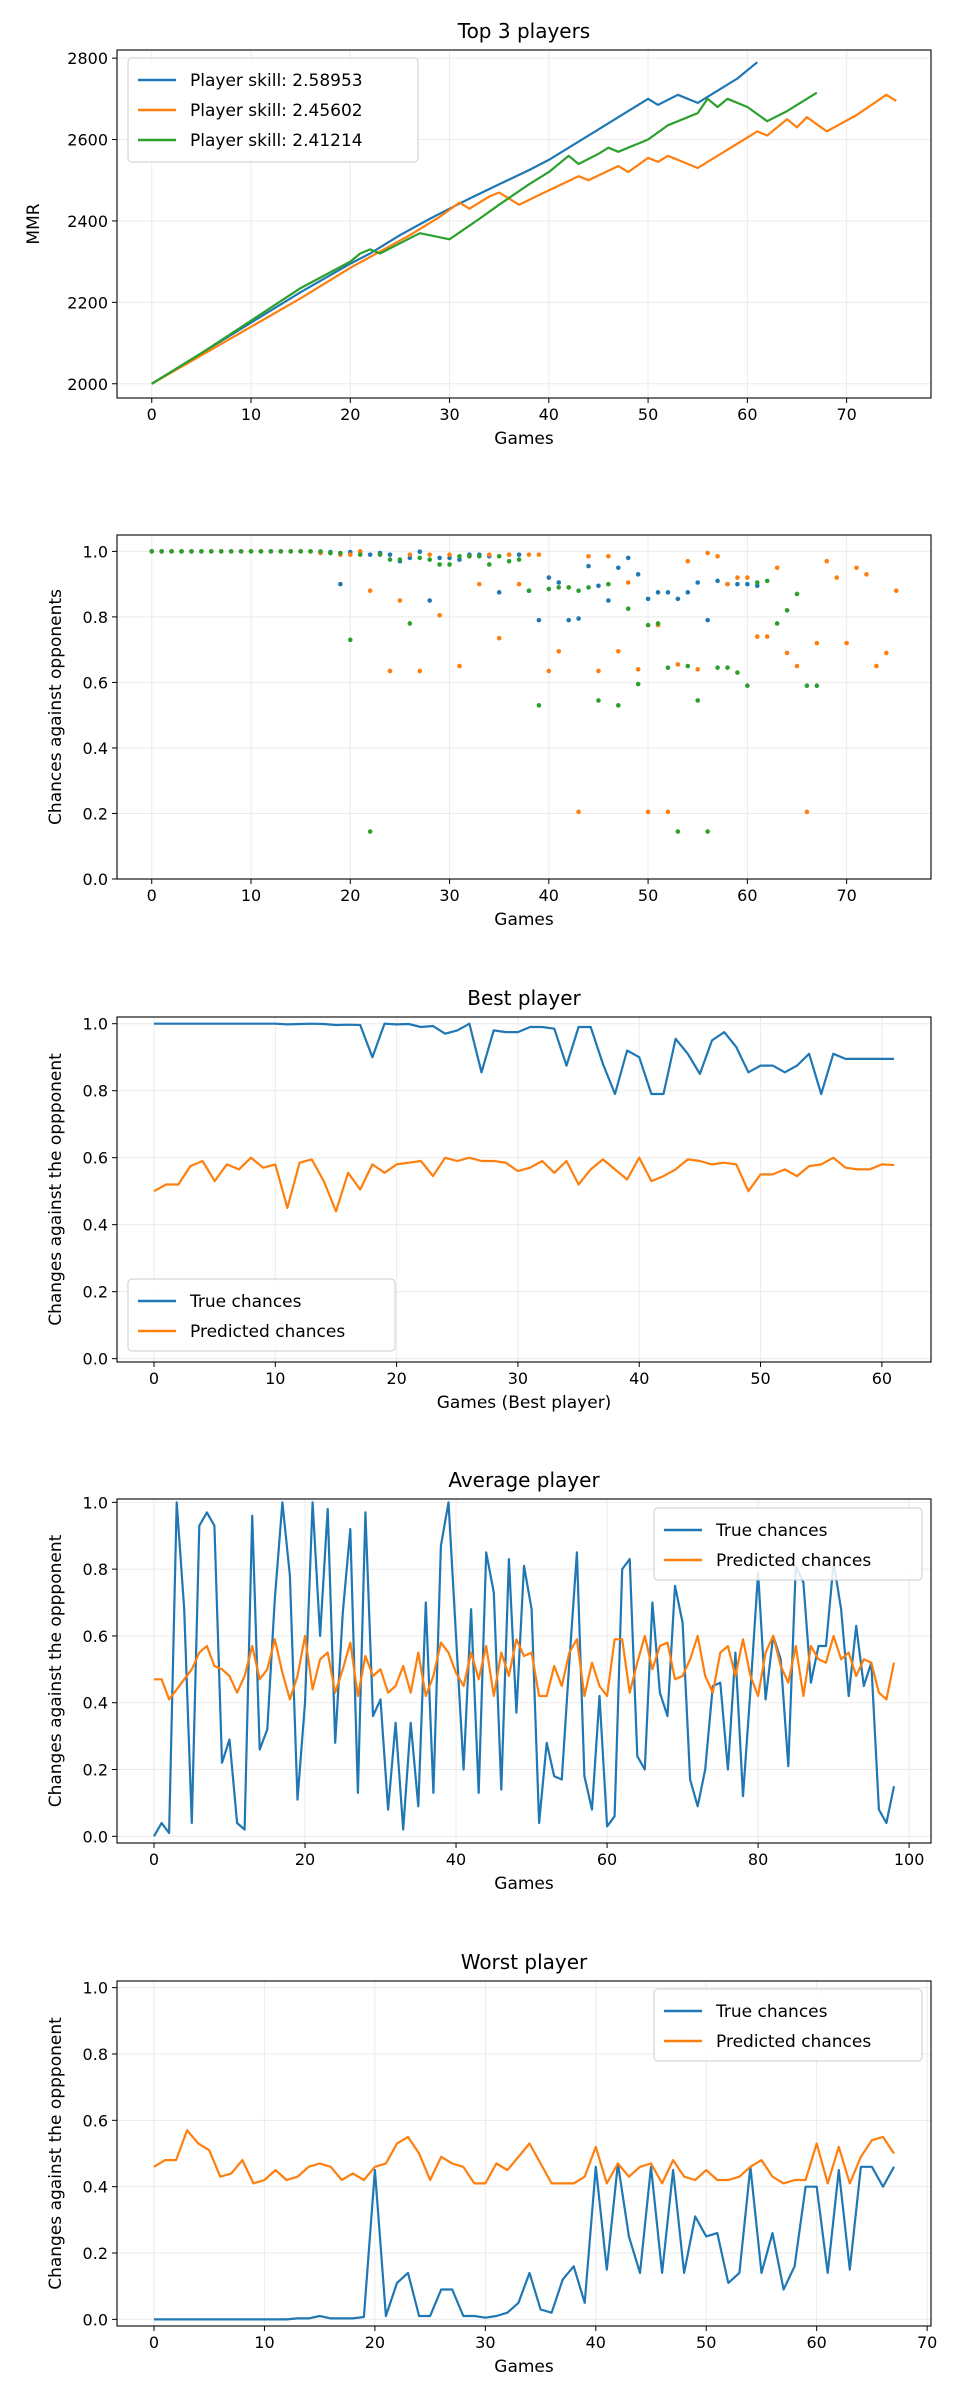 The image size is (960, 2404). What do you see at coordinates (251, 414) in the screenshot?
I see `x-tick-label: 10` at bounding box center [251, 414].